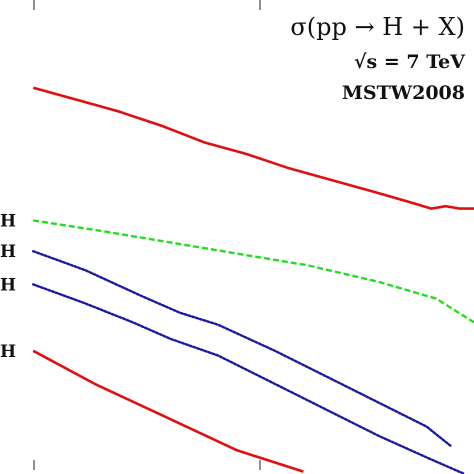 The height and width of the screenshot is (474, 474). I want to click on pdf-set-annotation: MSTW2008, so click(403, 93).